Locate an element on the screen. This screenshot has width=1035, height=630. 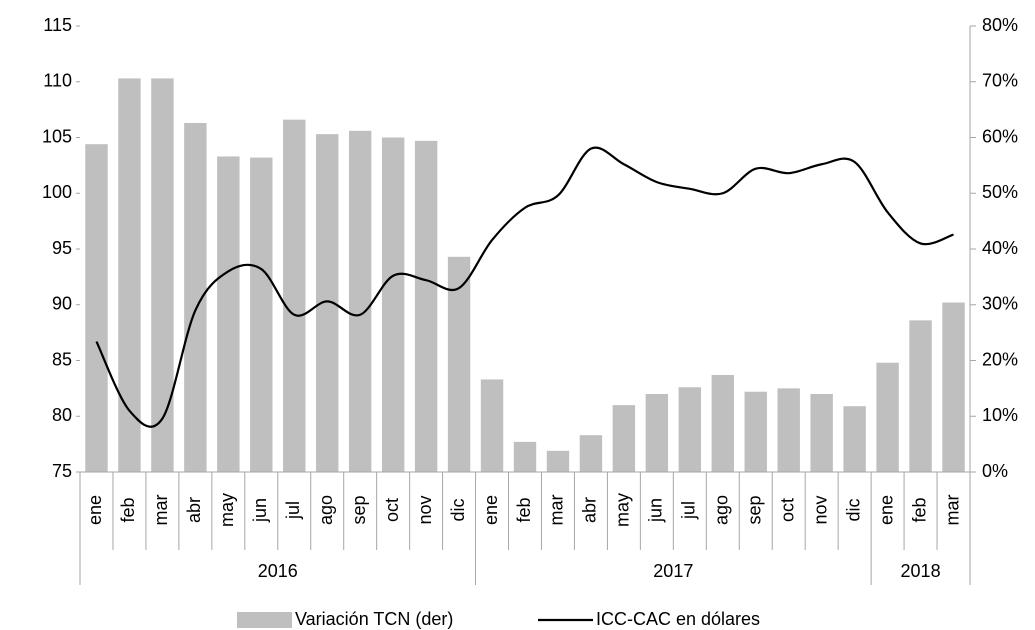
y2-tick-label: 50% is located at coordinates (1000, 192).